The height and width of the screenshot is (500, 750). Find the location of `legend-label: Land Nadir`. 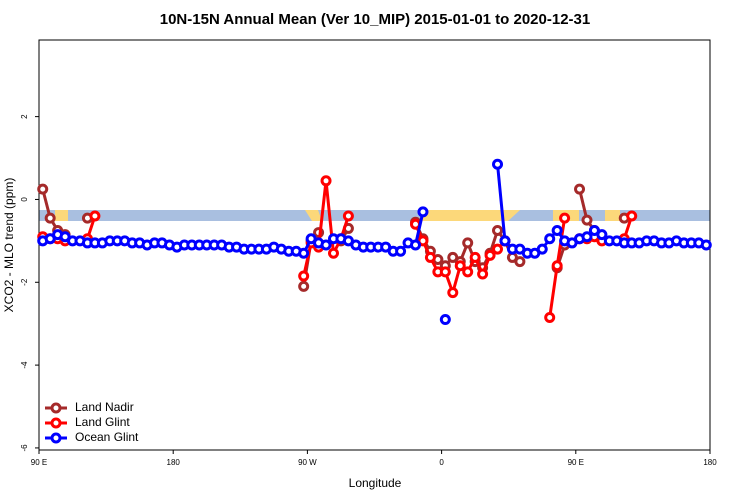

legend-label: Land Nadir is located at coordinates (104, 407).